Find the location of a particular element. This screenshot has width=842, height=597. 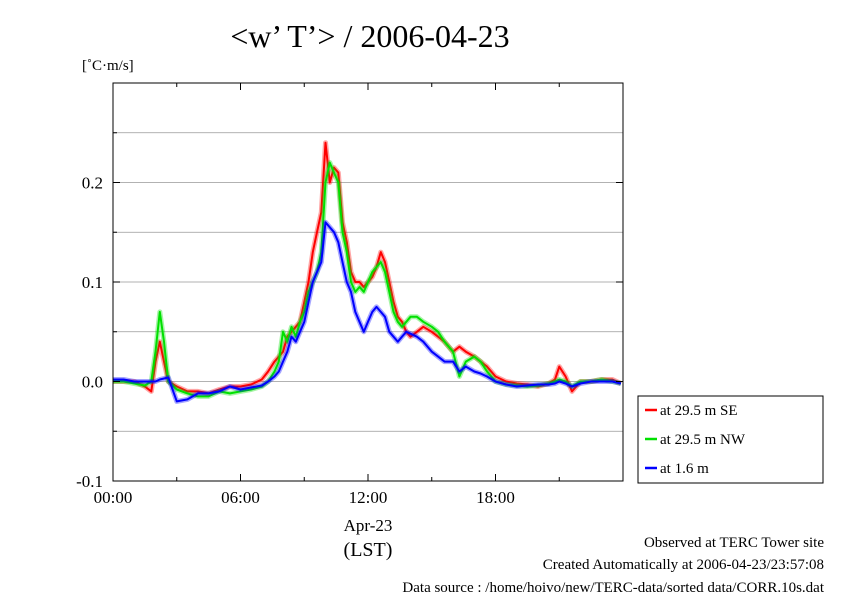

y-tick-label: 0.2 is located at coordinates (92, 183).